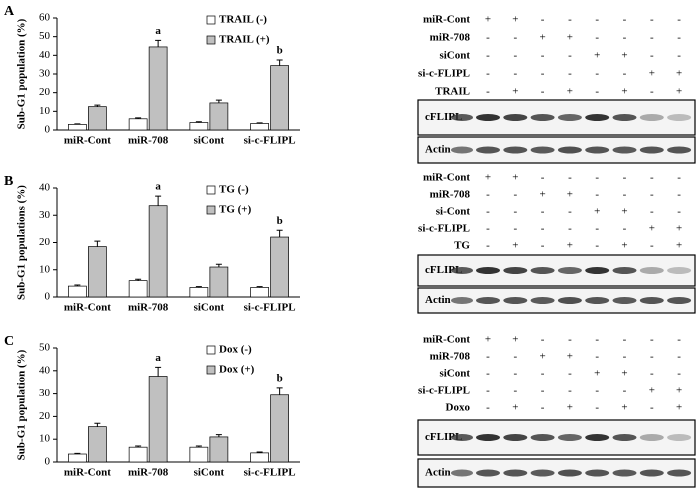  What do you see at coordinates (446, 340) in the screenshot?
I see `row-label: miR-Cont` at bounding box center [446, 340].